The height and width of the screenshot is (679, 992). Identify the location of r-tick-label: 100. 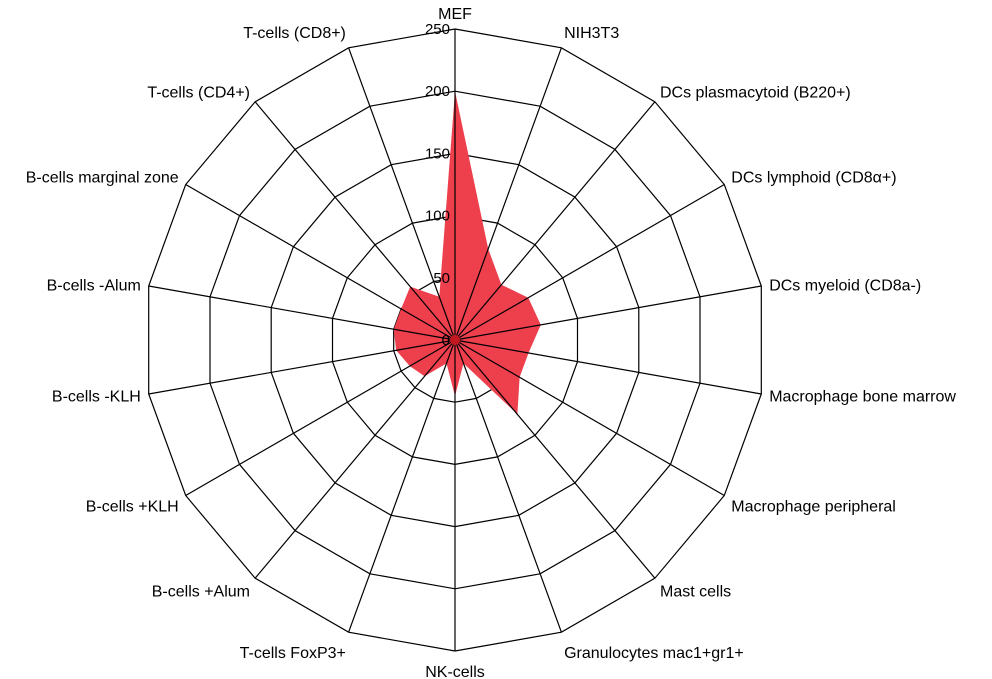
(437, 216).